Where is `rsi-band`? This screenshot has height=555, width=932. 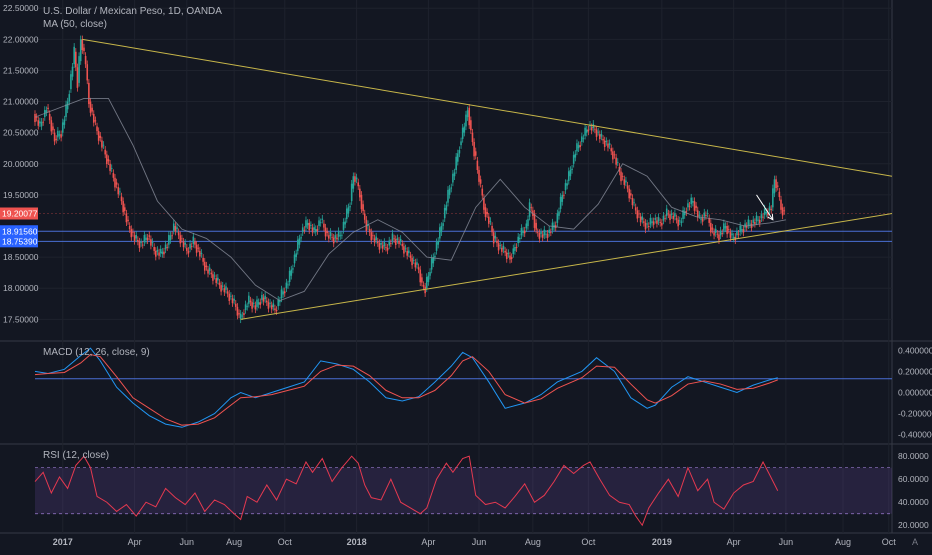
rsi-band is located at coordinates (463, 490).